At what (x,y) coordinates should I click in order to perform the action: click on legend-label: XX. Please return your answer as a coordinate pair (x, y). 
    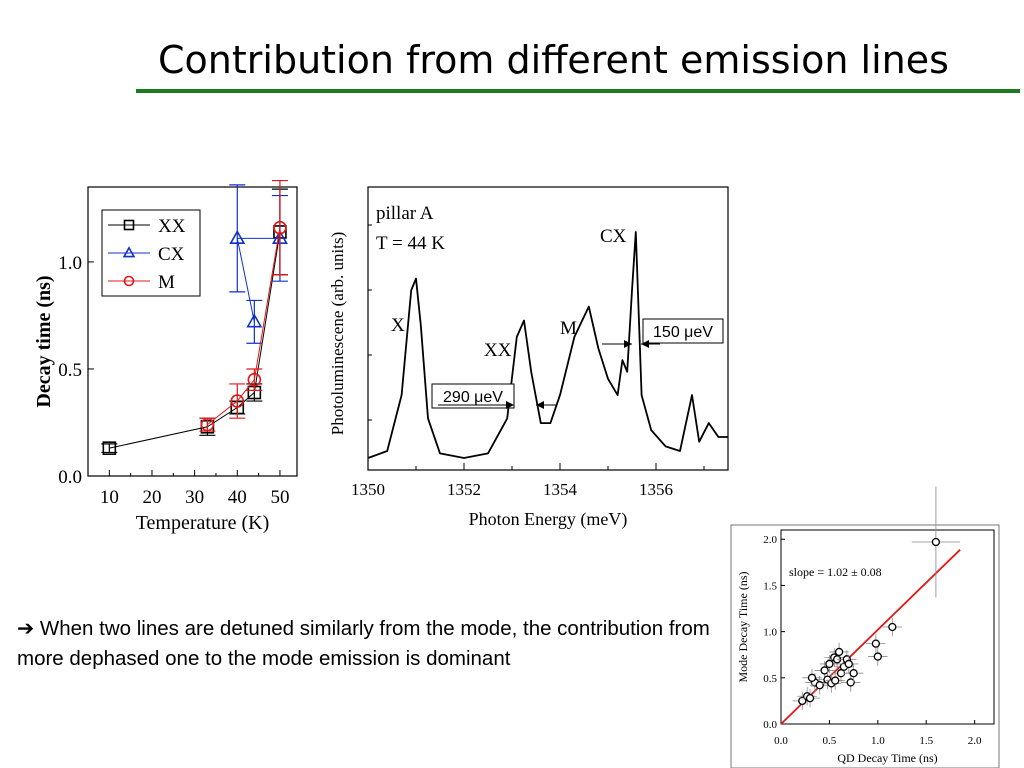
    Looking at the image, I should click on (172, 226).